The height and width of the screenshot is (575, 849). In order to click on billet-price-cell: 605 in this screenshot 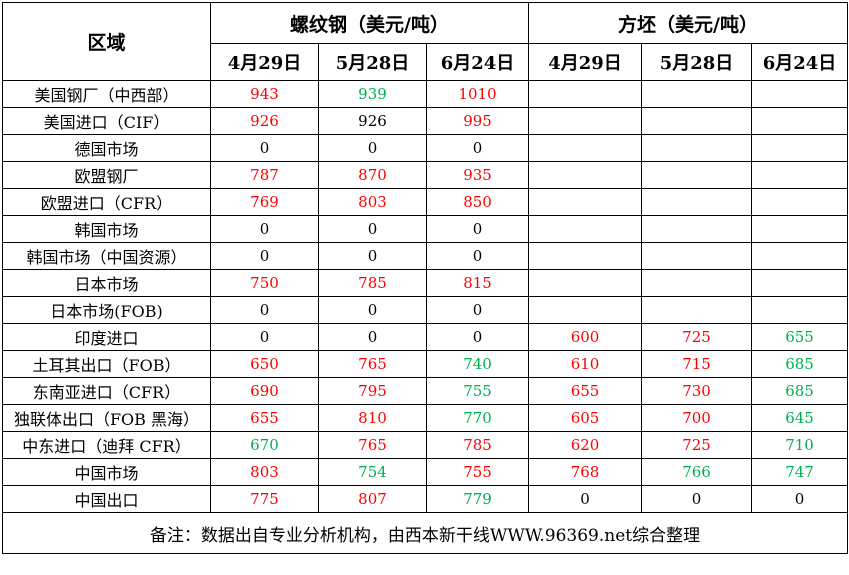, I will do `click(585, 418)`.